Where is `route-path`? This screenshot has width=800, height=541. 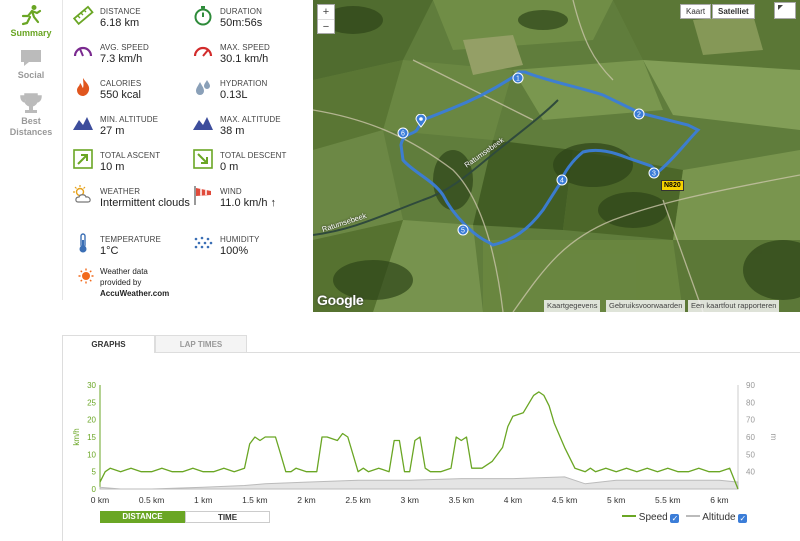 route-path is located at coordinates (550, 158).